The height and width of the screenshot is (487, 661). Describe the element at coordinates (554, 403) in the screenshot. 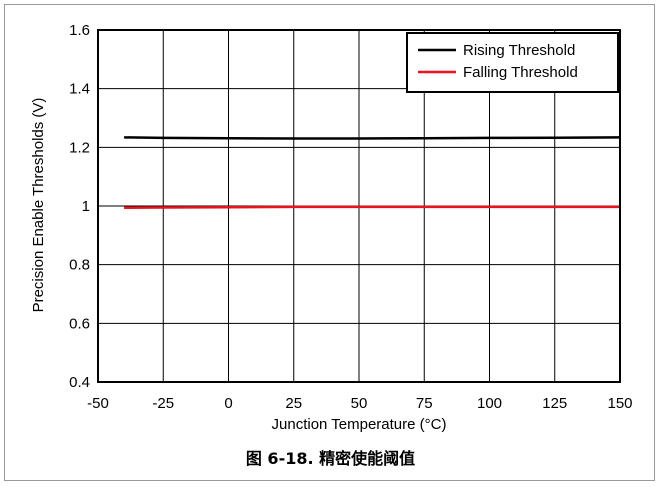

I see `x-tick-label: 125` at that location.